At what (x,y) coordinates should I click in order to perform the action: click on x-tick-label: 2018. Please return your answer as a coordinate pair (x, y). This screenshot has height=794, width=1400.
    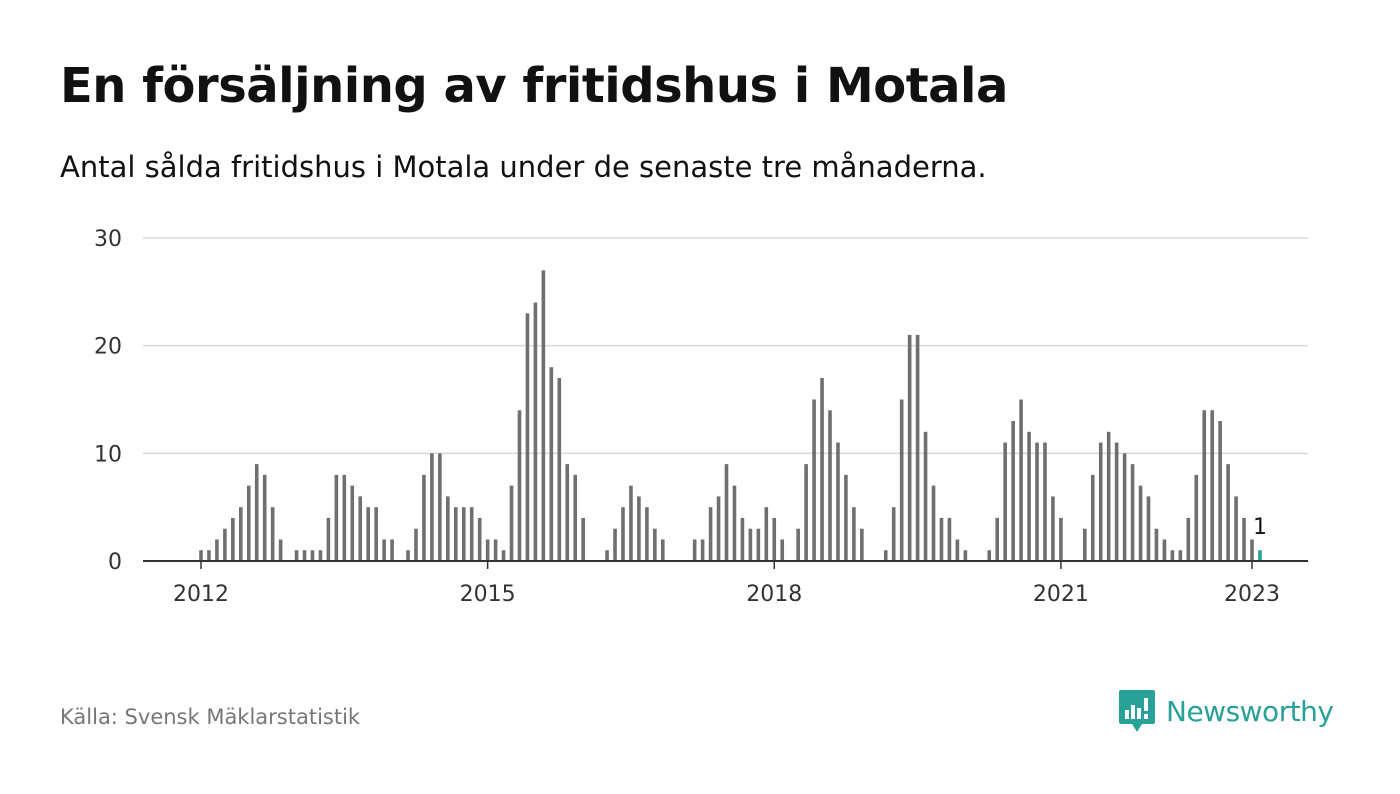
    Looking at the image, I should click on (774, 594).